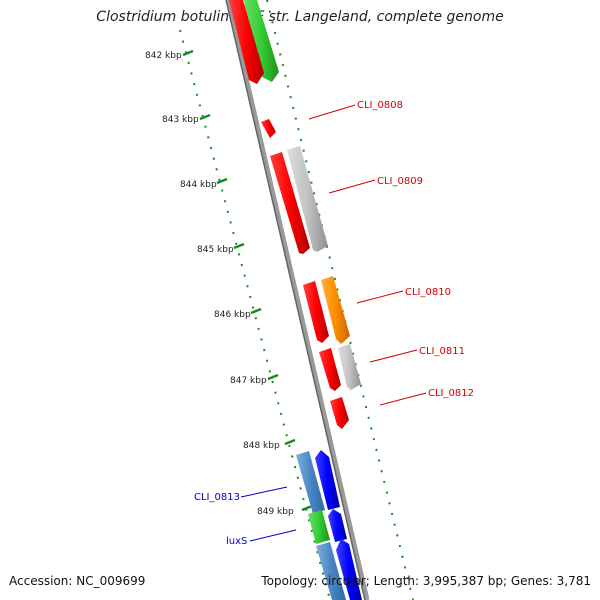 The width and height of the screenshot is (600, 600). What do you see at coordinates (380, 105) in the screenshot?
I see `gene-label-cli0808: CLI_0808` at bounding box center [380, 105].